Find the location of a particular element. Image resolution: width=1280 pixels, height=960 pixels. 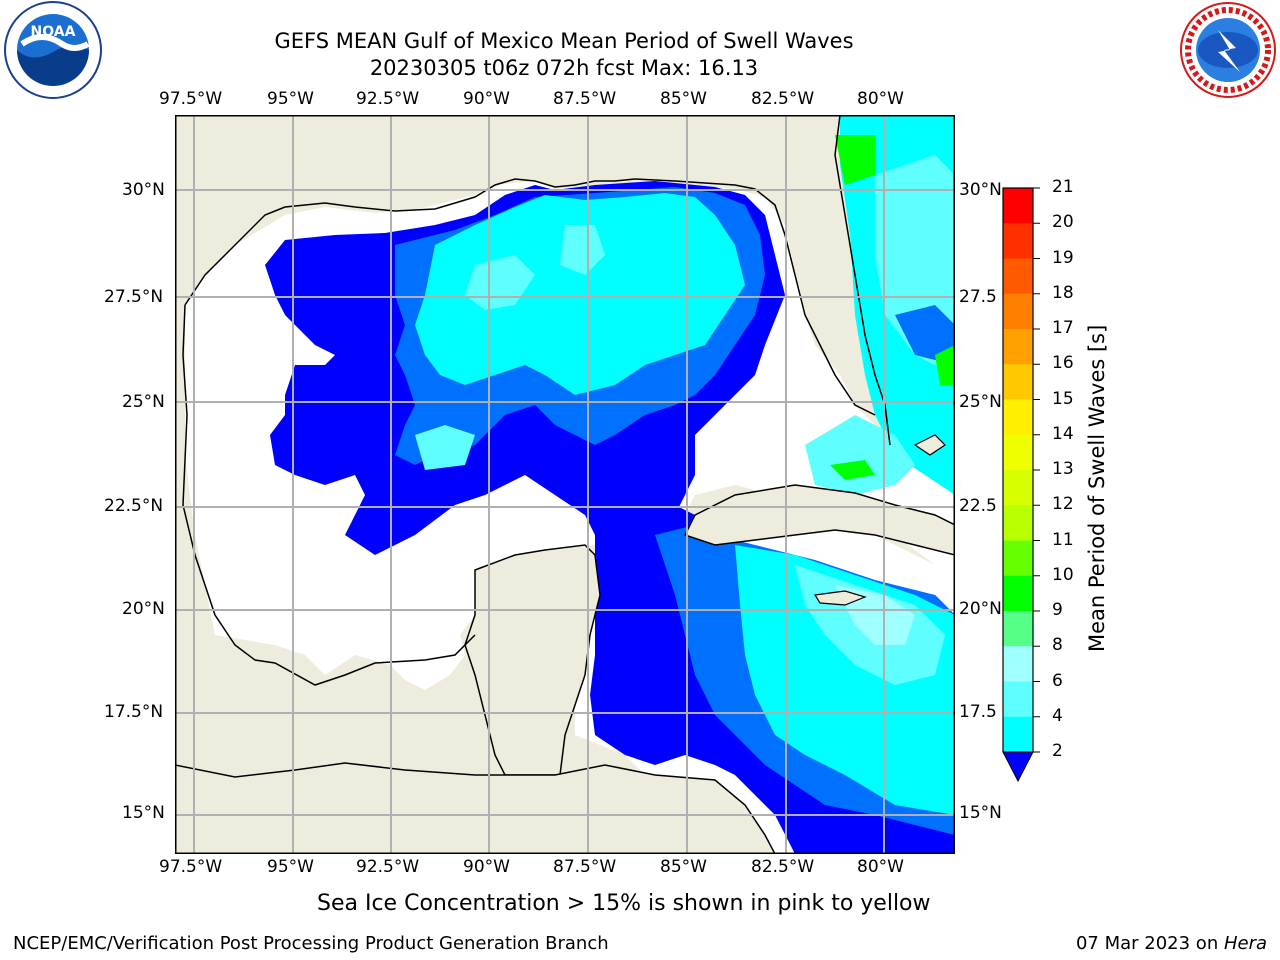

colorbar-tick-label: 15 is located at coordinates (1063, 398).